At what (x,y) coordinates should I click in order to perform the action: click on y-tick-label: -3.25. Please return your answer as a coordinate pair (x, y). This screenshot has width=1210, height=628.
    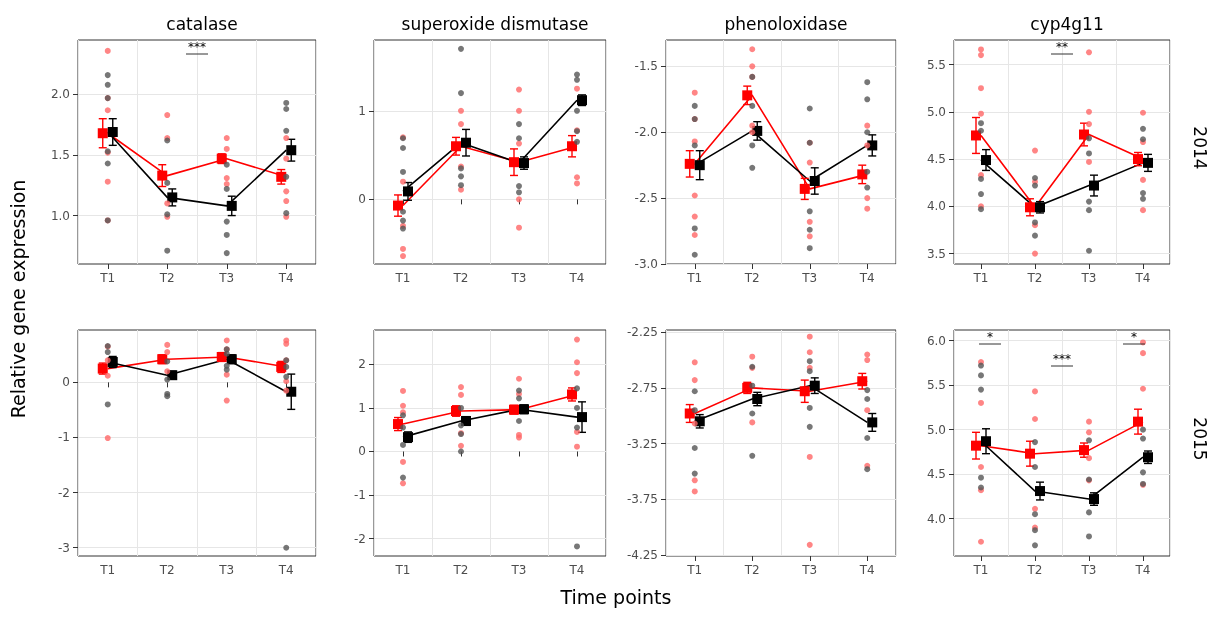
    Looking at the image, I should click on (642, 443).